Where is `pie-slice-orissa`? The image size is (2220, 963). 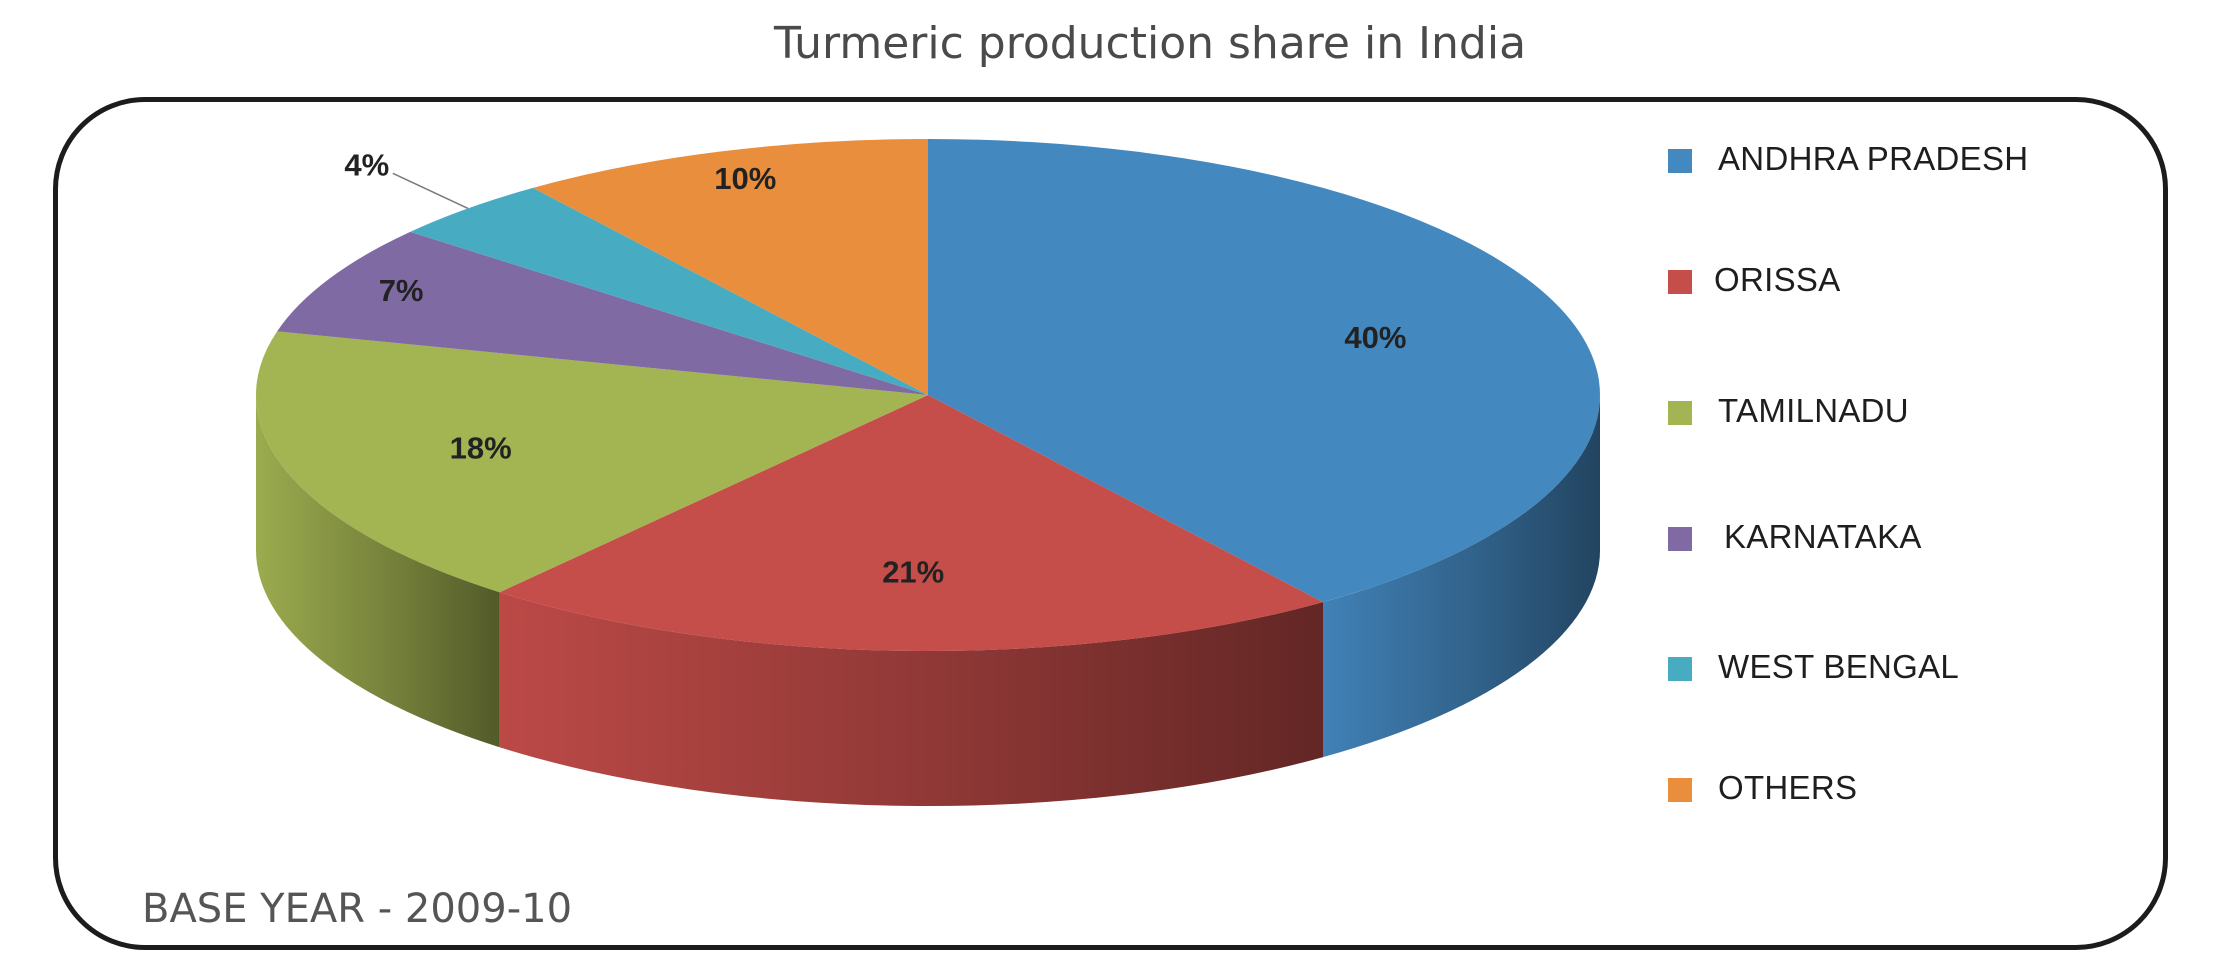 pie-slice-orissa is located at coordinates (911, 523).